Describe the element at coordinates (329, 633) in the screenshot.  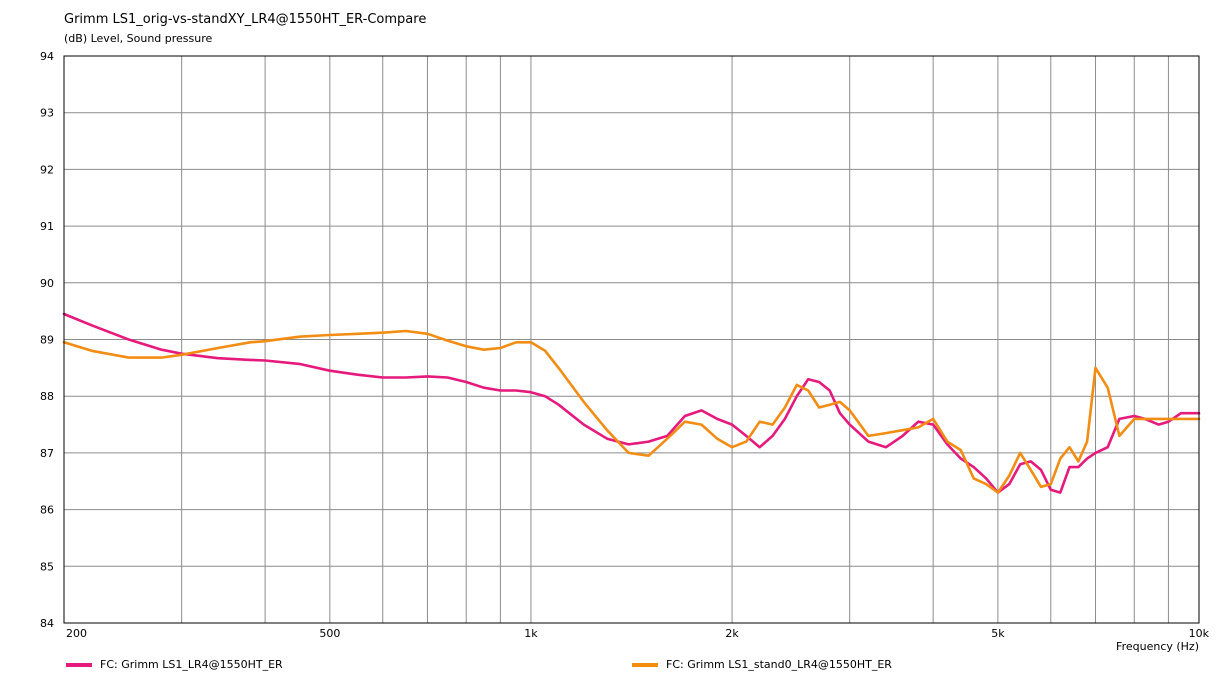
I see `x-tick-label: 500` at that location.